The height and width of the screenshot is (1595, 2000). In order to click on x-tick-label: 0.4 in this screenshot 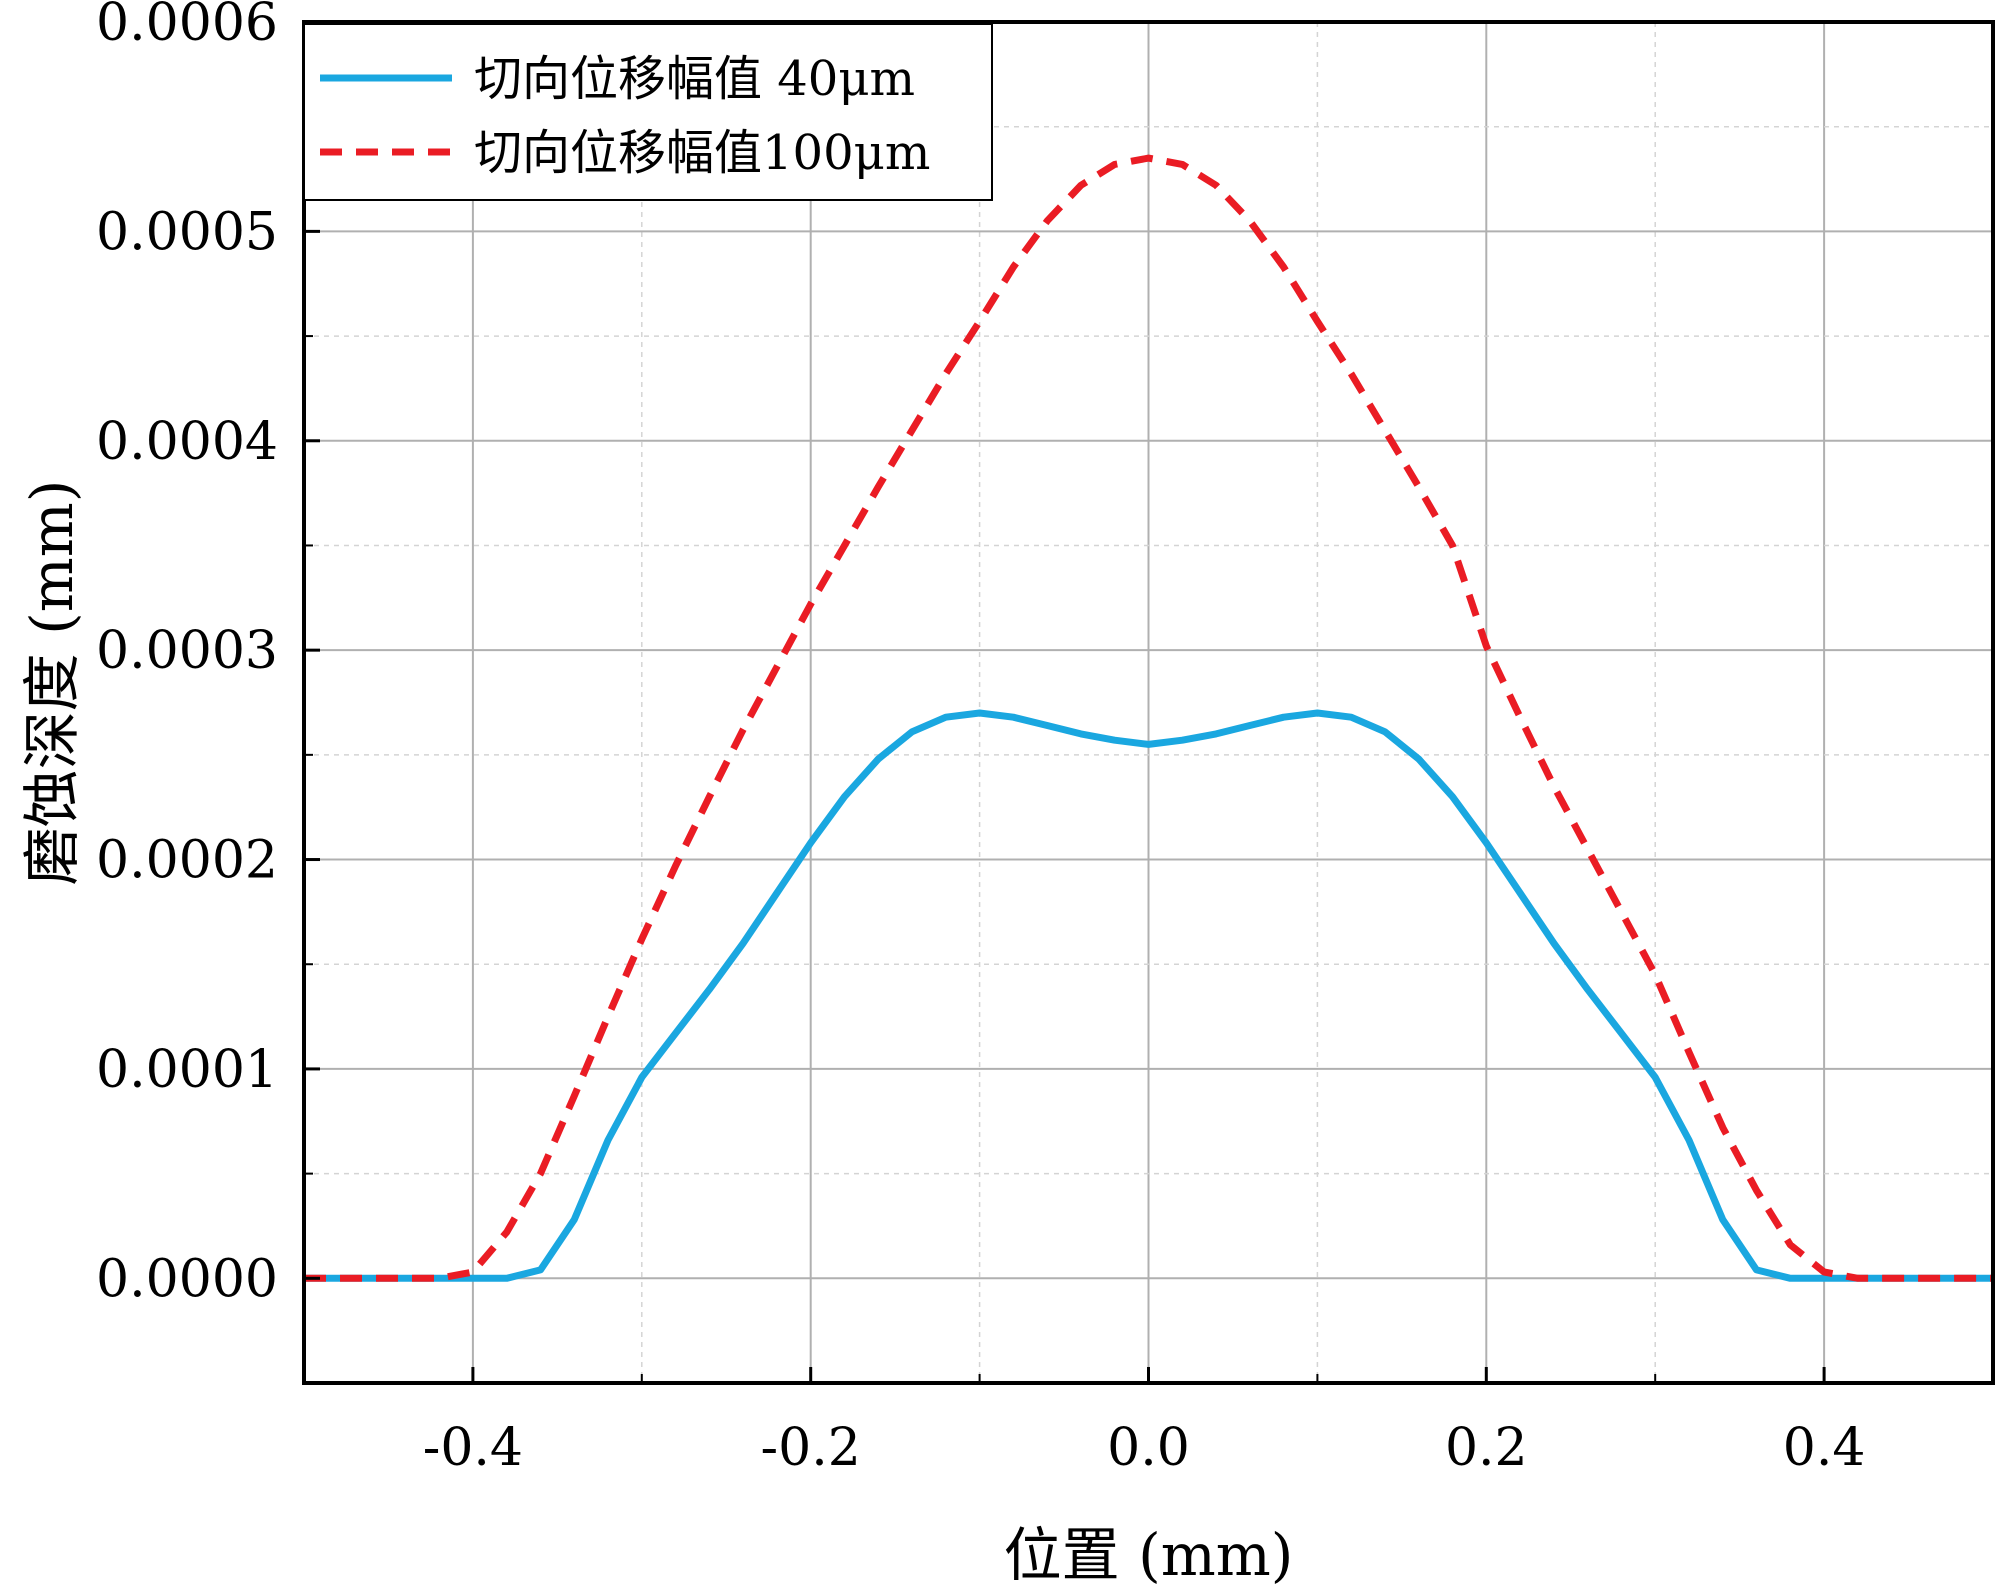, I will do `click(1824, 1448)`.